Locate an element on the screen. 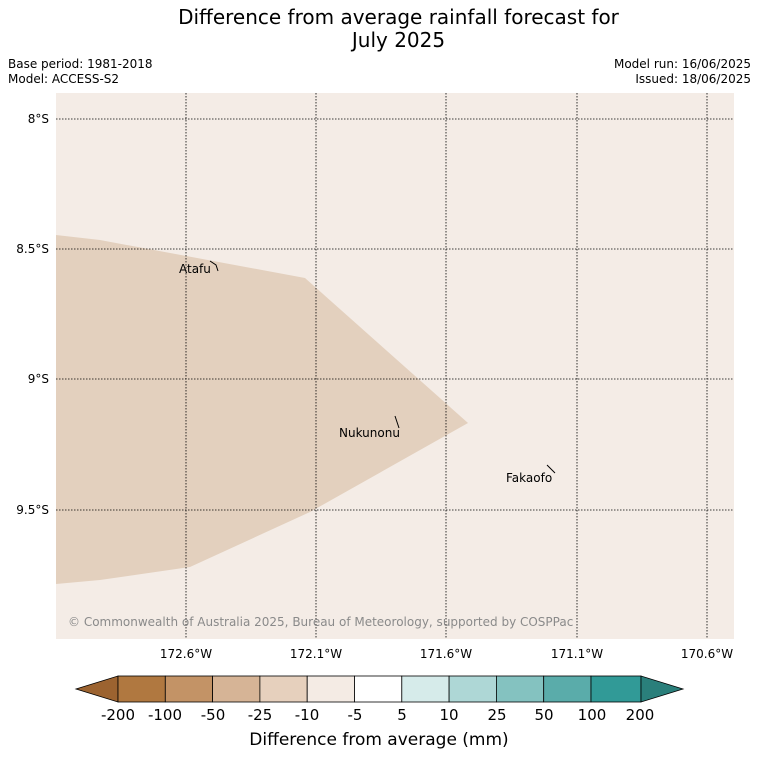  base-period: Base period: 1981-2018 is located at coordinates (80, 64).